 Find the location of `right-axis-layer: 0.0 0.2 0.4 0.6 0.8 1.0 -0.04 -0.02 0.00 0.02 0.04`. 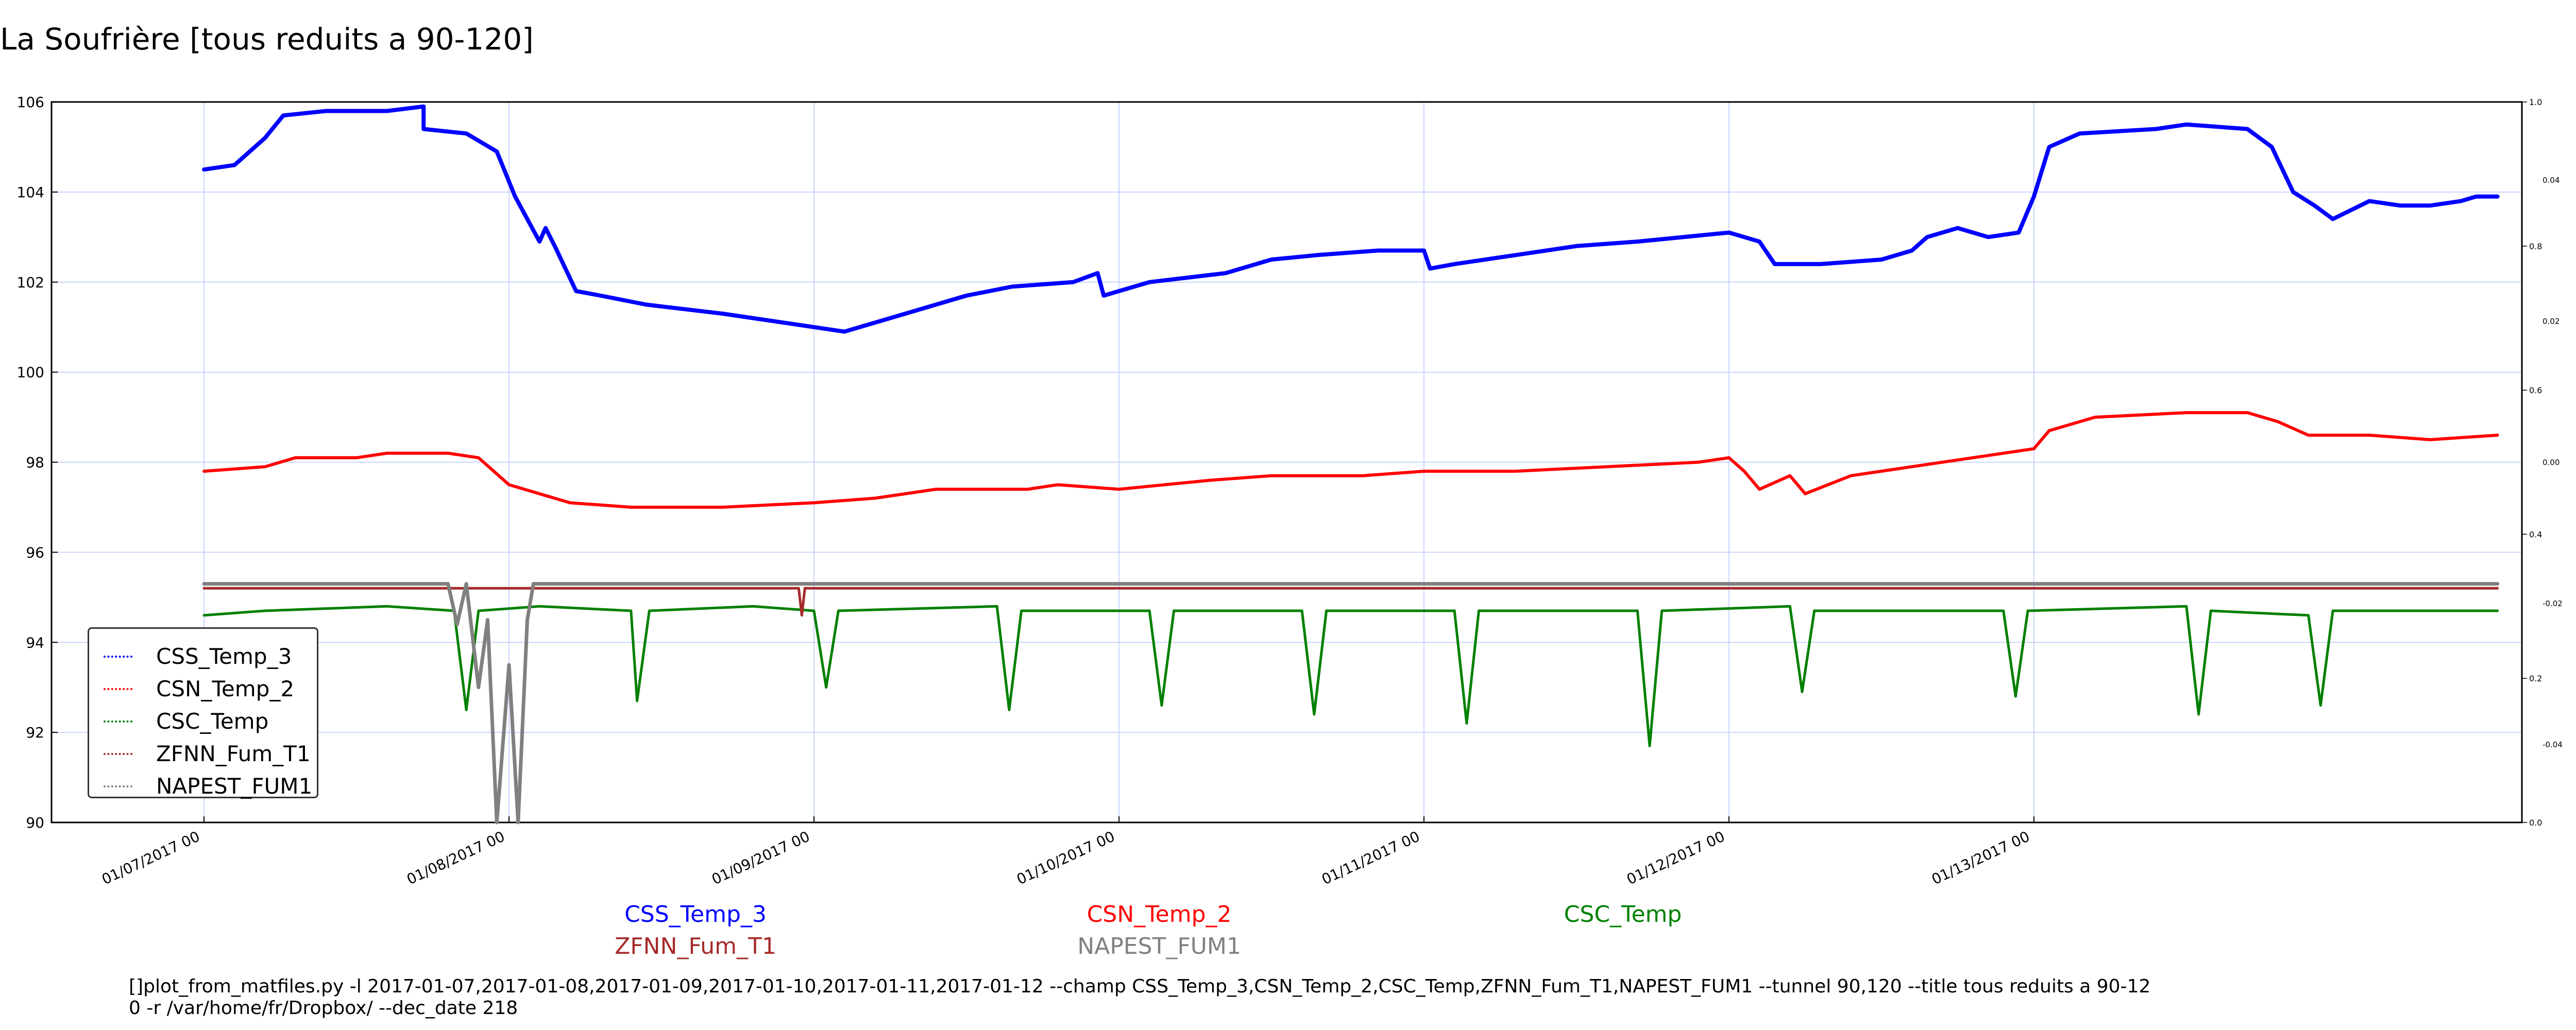

right-axis-layer: 0.0 0.2 0.4 0.6 0.8 1.0 -0.04 -0.02 0.00 0.02 0.04 is located at coordinates (2542, 462).